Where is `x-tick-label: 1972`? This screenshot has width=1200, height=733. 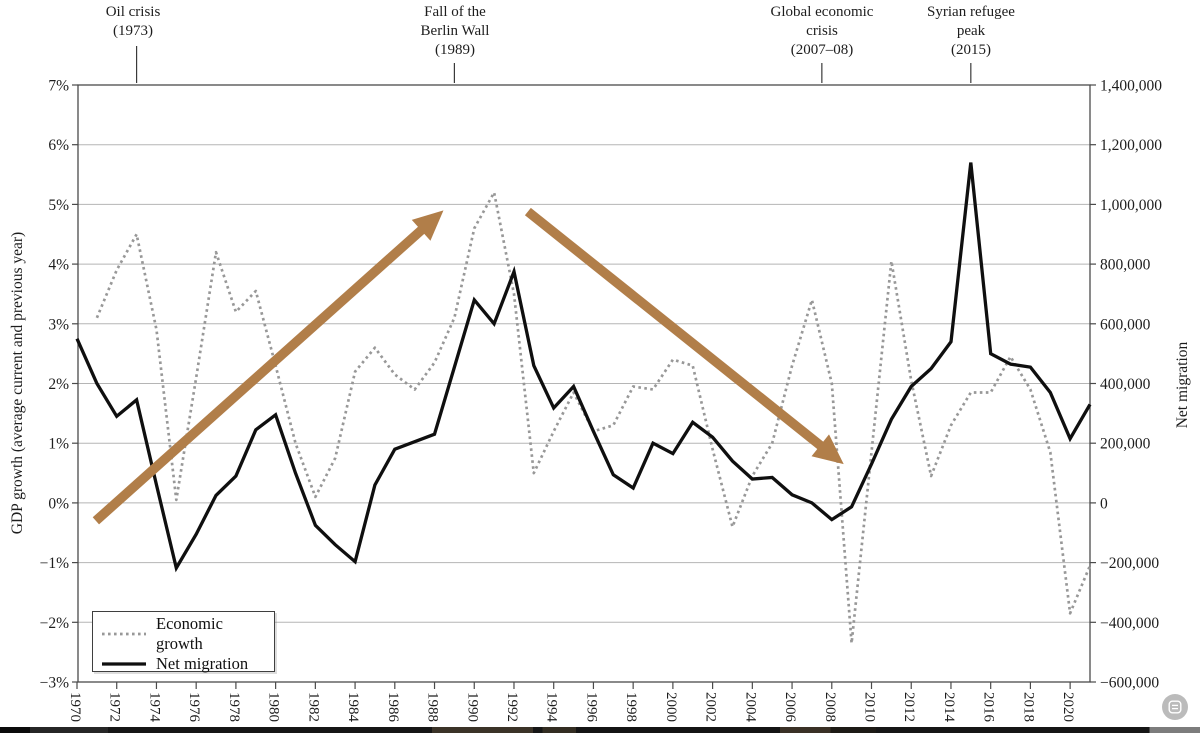 x-tick-label: 1972 is located at coordinates (115, 707).